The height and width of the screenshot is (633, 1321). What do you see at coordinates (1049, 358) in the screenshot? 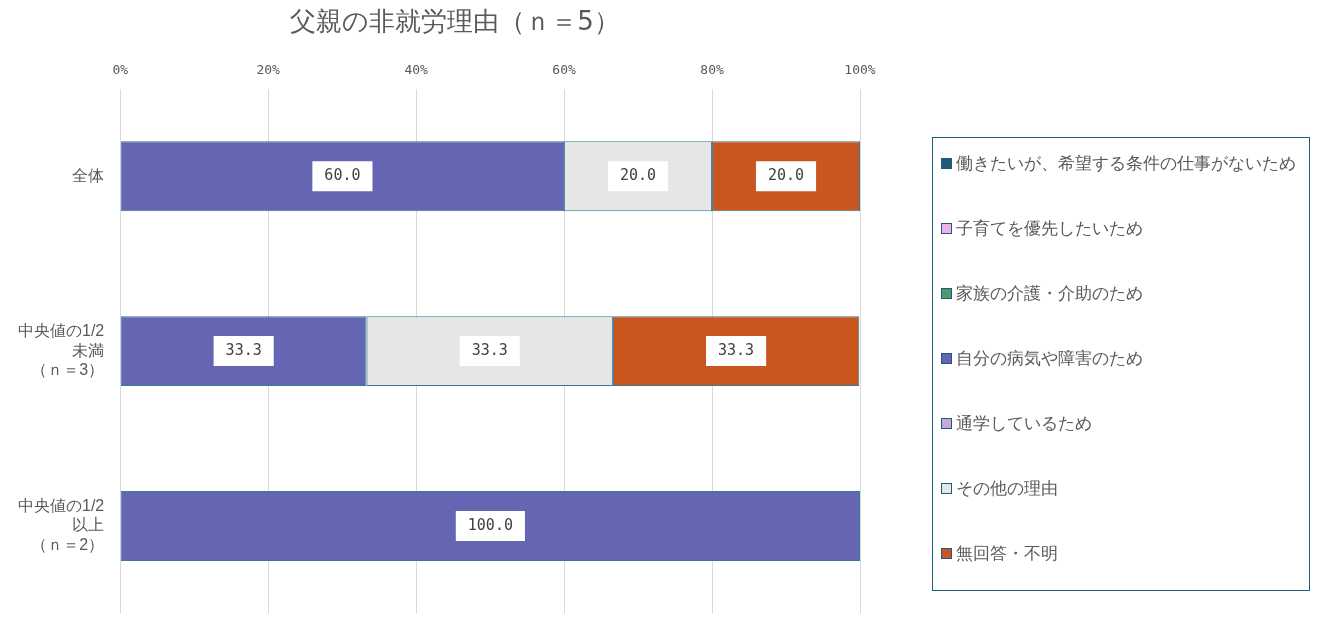
I see `legend-label: 自分の病気や障害のため` at bounding box center [1049, 358].